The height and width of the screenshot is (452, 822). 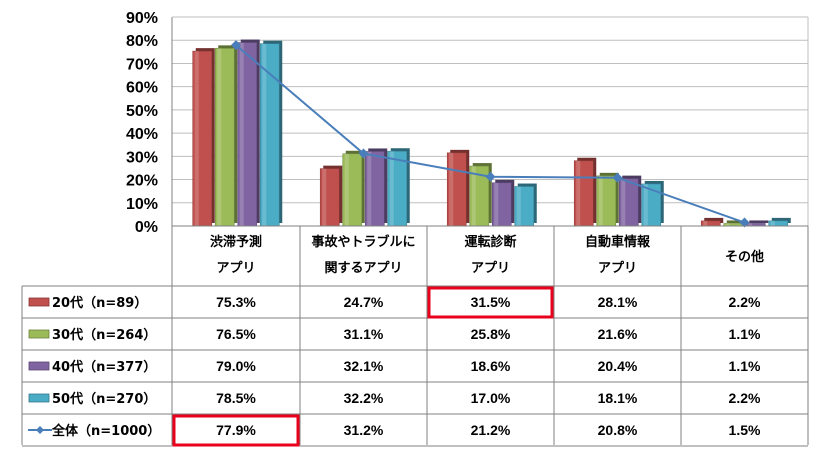 What do you see at coordinates (618, 398) in the screenshot?
I see `data-label: 18.1%` at bounding box center [618, 398].